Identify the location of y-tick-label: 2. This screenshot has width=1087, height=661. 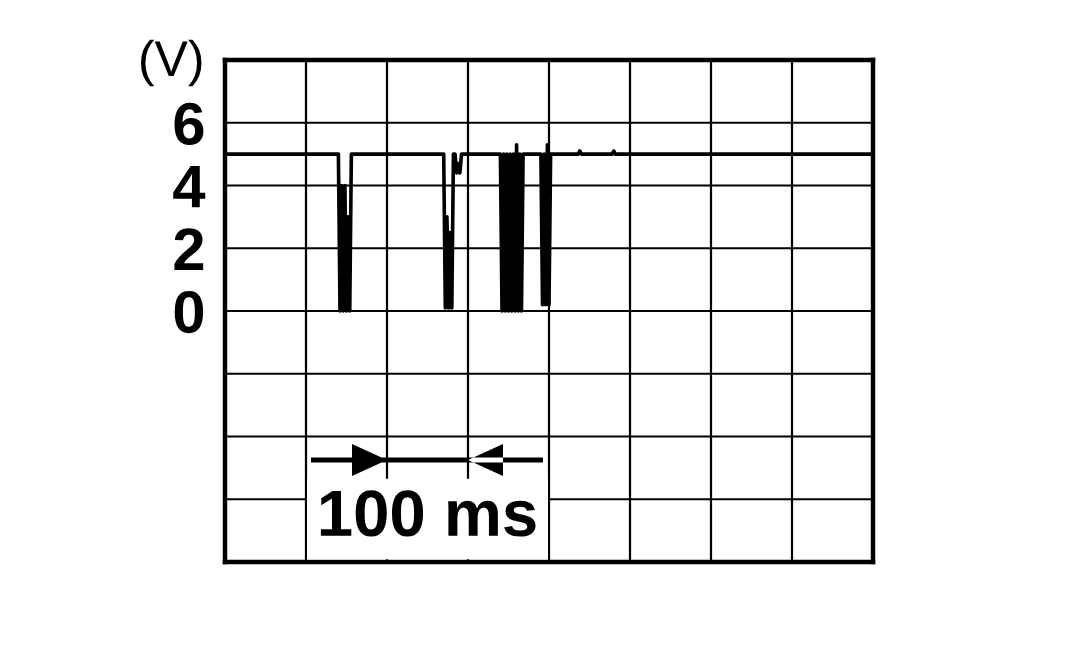
(189, 249).